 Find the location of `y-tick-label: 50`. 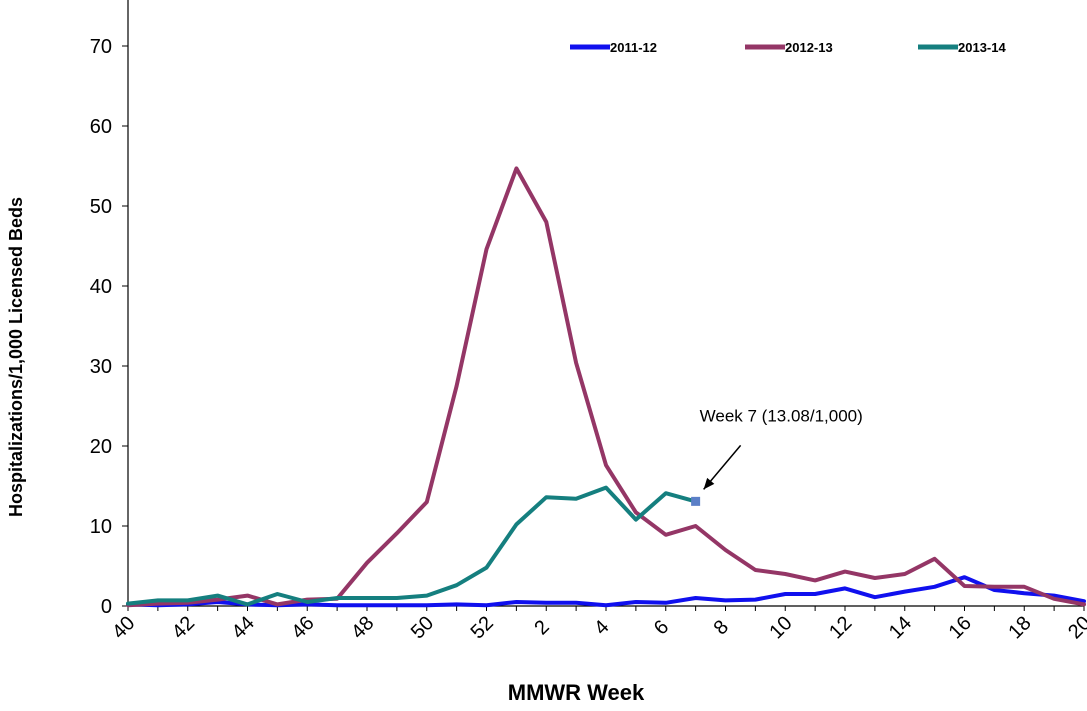

y-tick-label: 50 is located at coordinates (101, 207).